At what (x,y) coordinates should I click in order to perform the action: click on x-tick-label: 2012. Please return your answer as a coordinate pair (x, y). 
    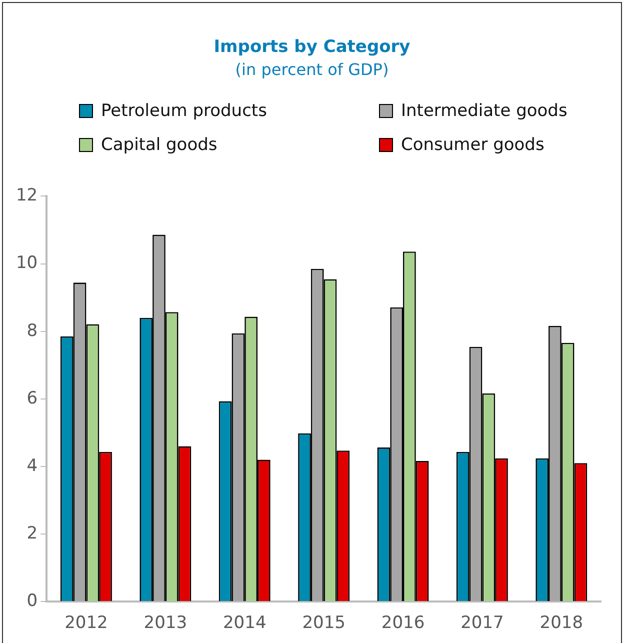
    Looking at the image, I should click on (86, 623).